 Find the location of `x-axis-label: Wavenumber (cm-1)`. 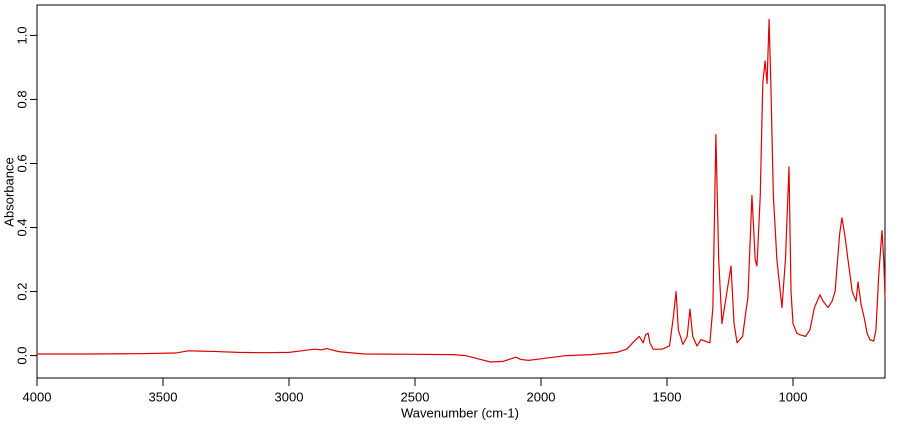

x-axis-label: Wavenumber (cm-1) is located at coordinates (460, 412).